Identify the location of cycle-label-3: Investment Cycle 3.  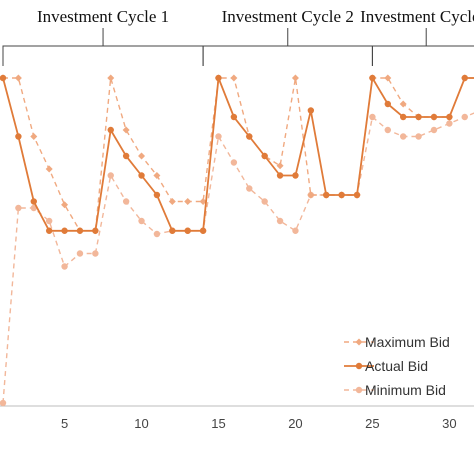
(417, 16).